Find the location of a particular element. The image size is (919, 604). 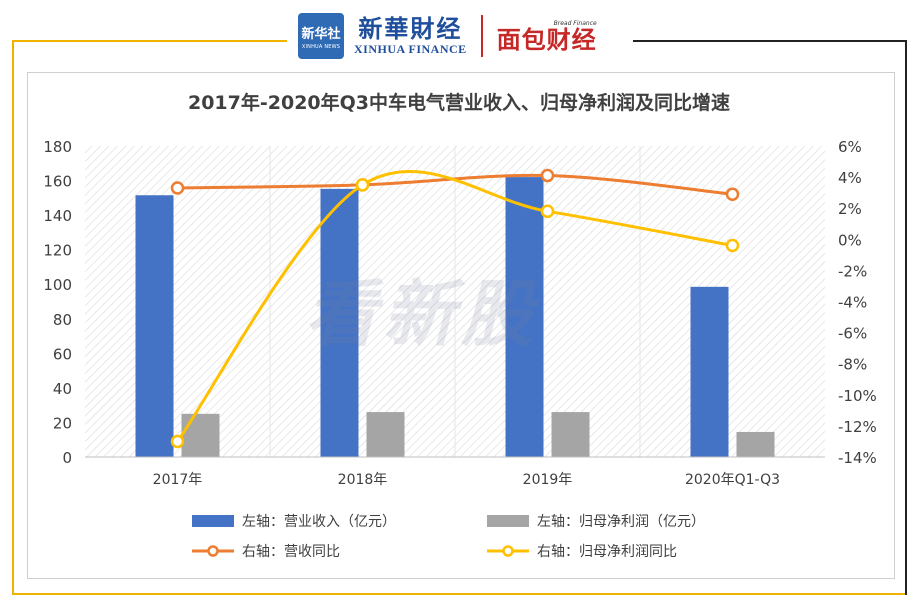

bread-finance-logo: Bread Finance 面包财经 is located at coordinates (547, 36).